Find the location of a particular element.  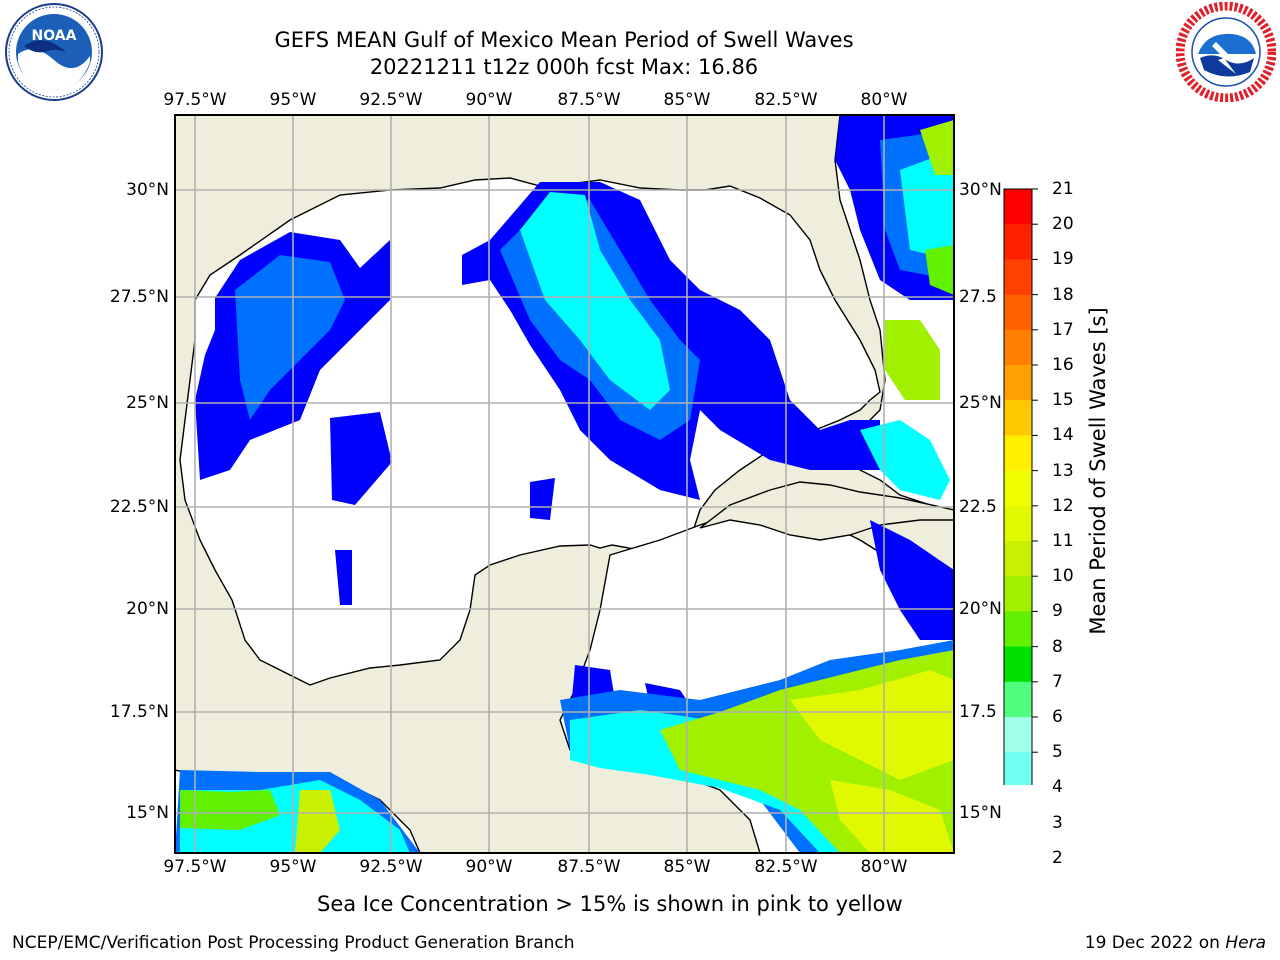

colorbar-label: 13 is located at coordinates (1063, 470).